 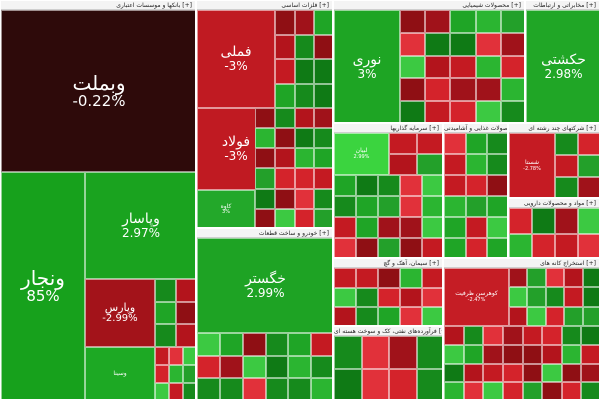 What do you see at coordinates (361, 154) in the screenshot?
I see `tile-leather: لبیان 2.99%` at bounding box center [361, 154].